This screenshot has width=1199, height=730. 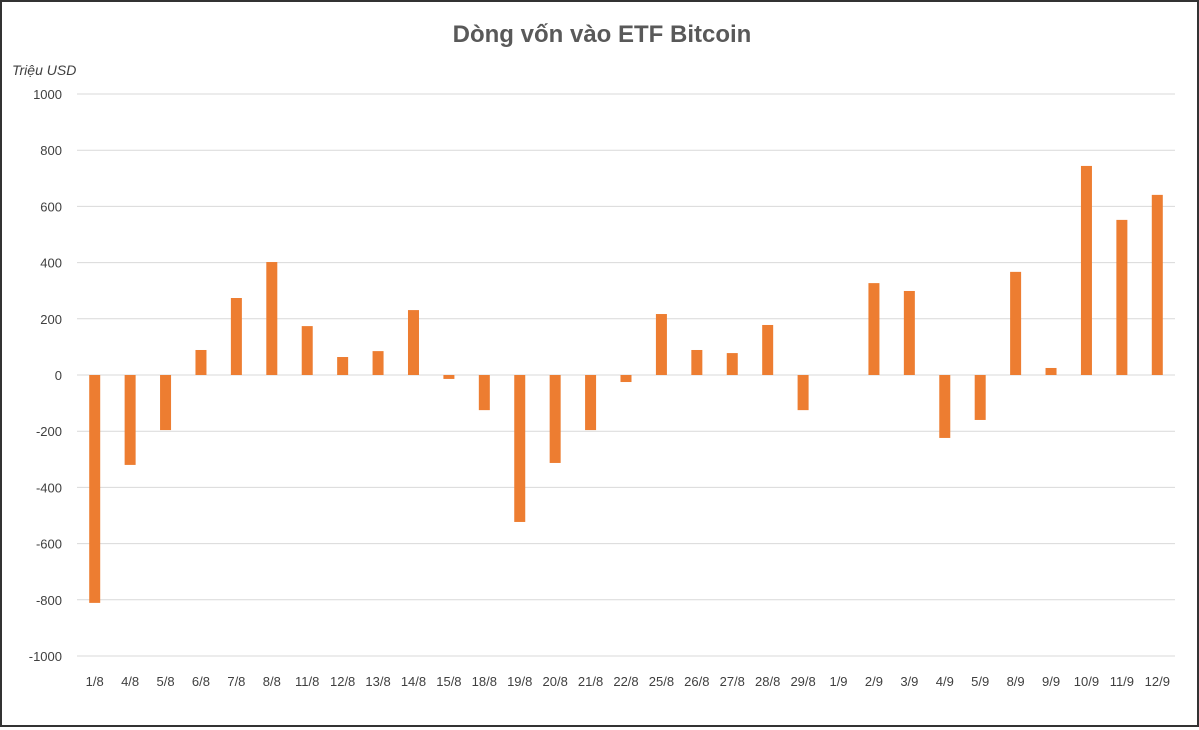 What do you see at coordinates (874, 681) in the screenshot?
I see `x-tick-label: 2/9` at bounding box center [874, 681].